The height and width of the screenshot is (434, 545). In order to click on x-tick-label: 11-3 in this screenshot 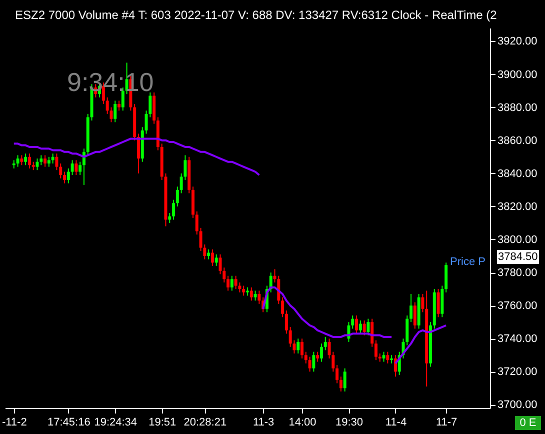, I will do `click(263, 422)`.